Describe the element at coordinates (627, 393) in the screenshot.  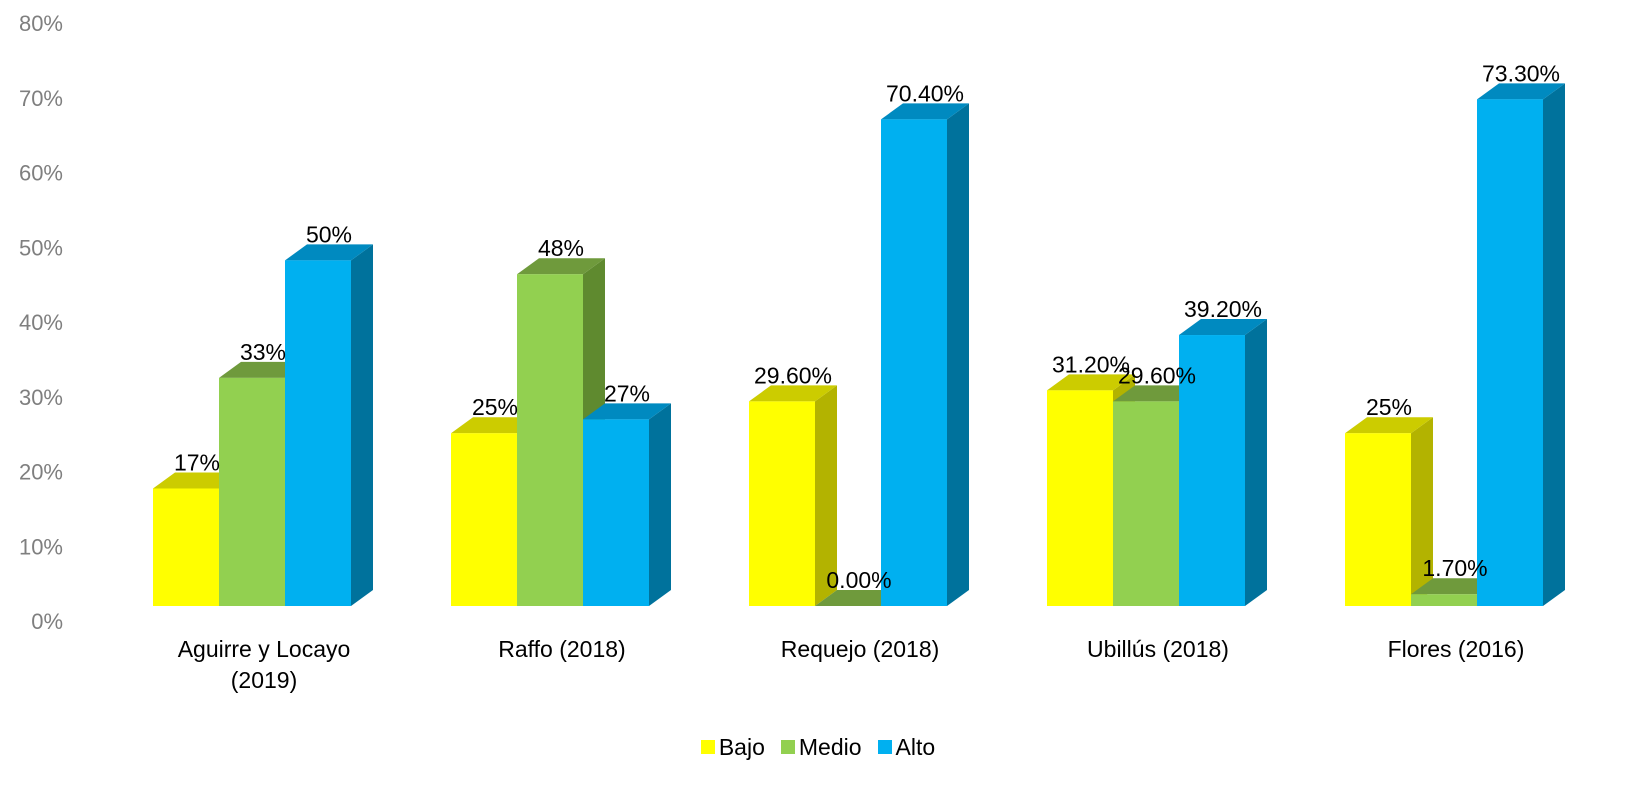
I see `data-label: 27%` at that location.